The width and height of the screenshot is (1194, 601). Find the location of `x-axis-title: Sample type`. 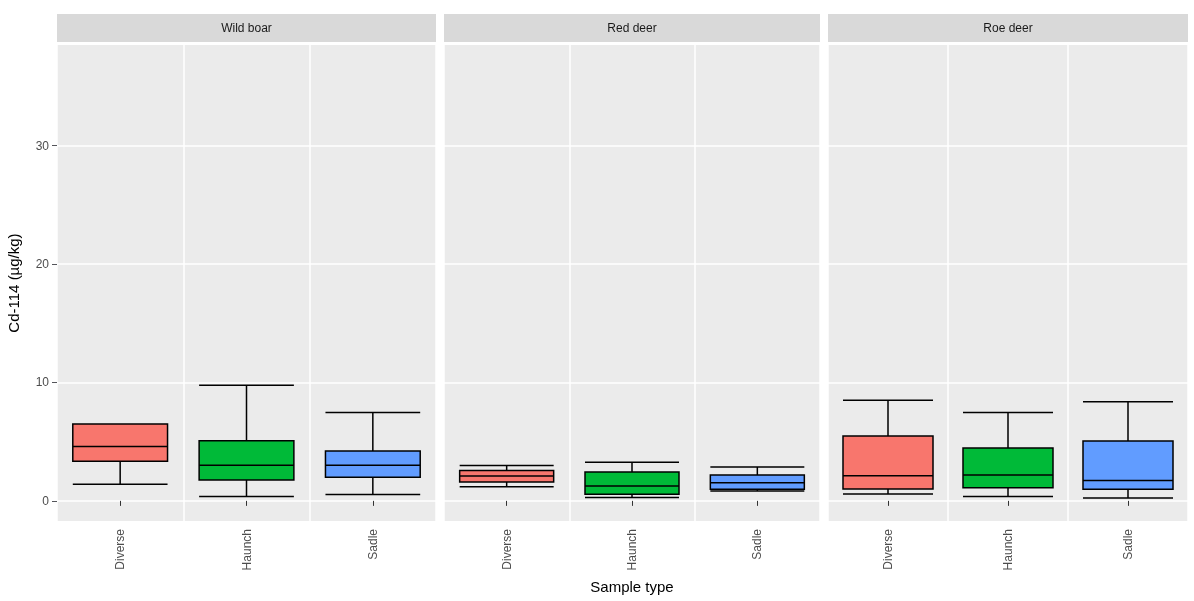

x-axis-title: Sample type is located at coordinates (632, 586).